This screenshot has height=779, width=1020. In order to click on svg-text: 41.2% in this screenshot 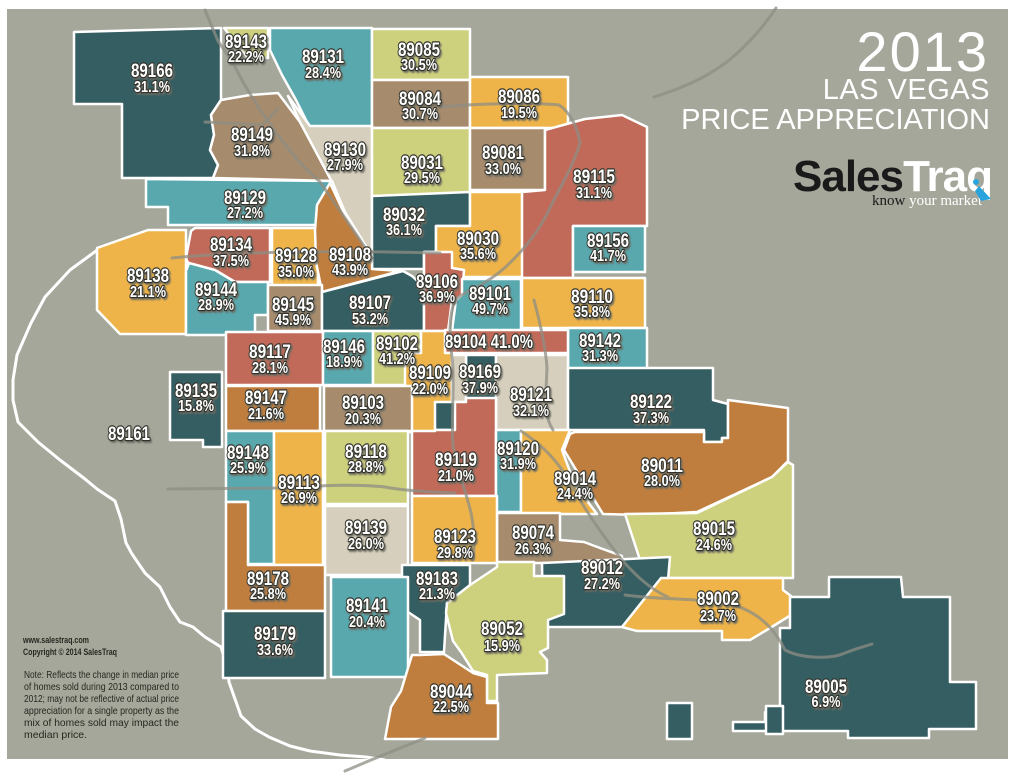, I will do `click(397, 359)`.